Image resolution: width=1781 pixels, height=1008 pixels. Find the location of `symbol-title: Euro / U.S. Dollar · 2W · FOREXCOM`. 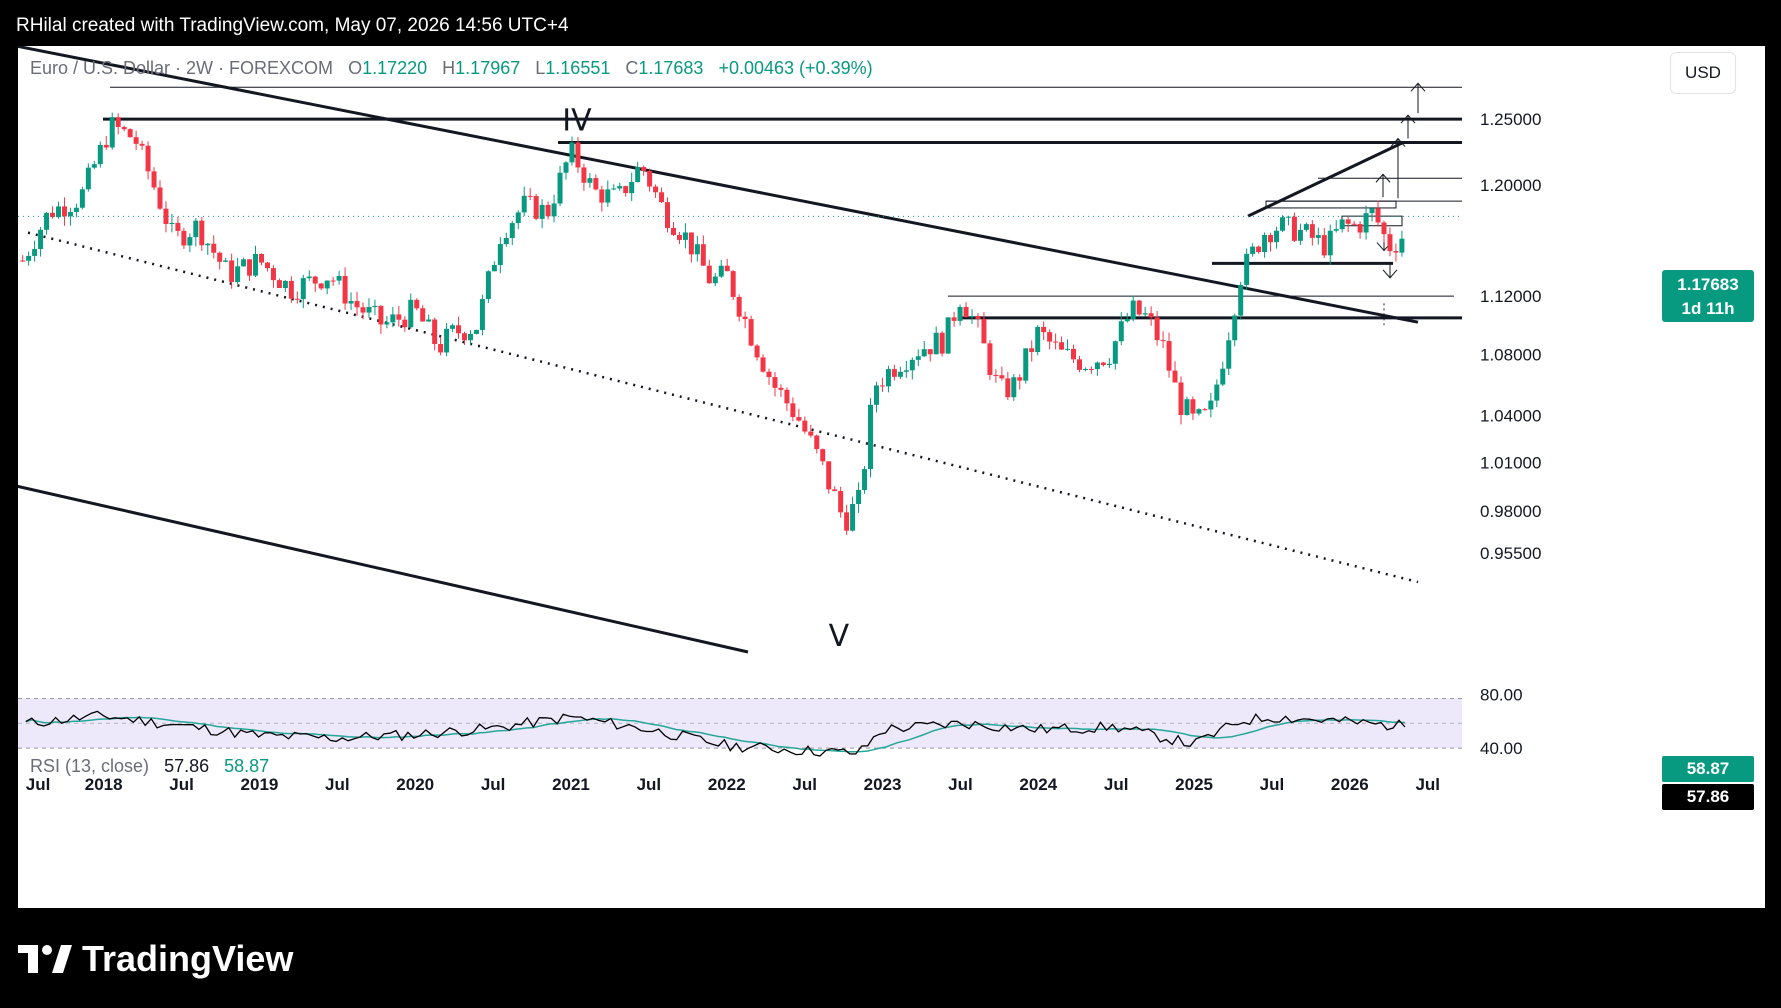

symbol-title: Euro / U.S. Dollar · 2W · FOREXCOM is located at coordinates (182, 68).